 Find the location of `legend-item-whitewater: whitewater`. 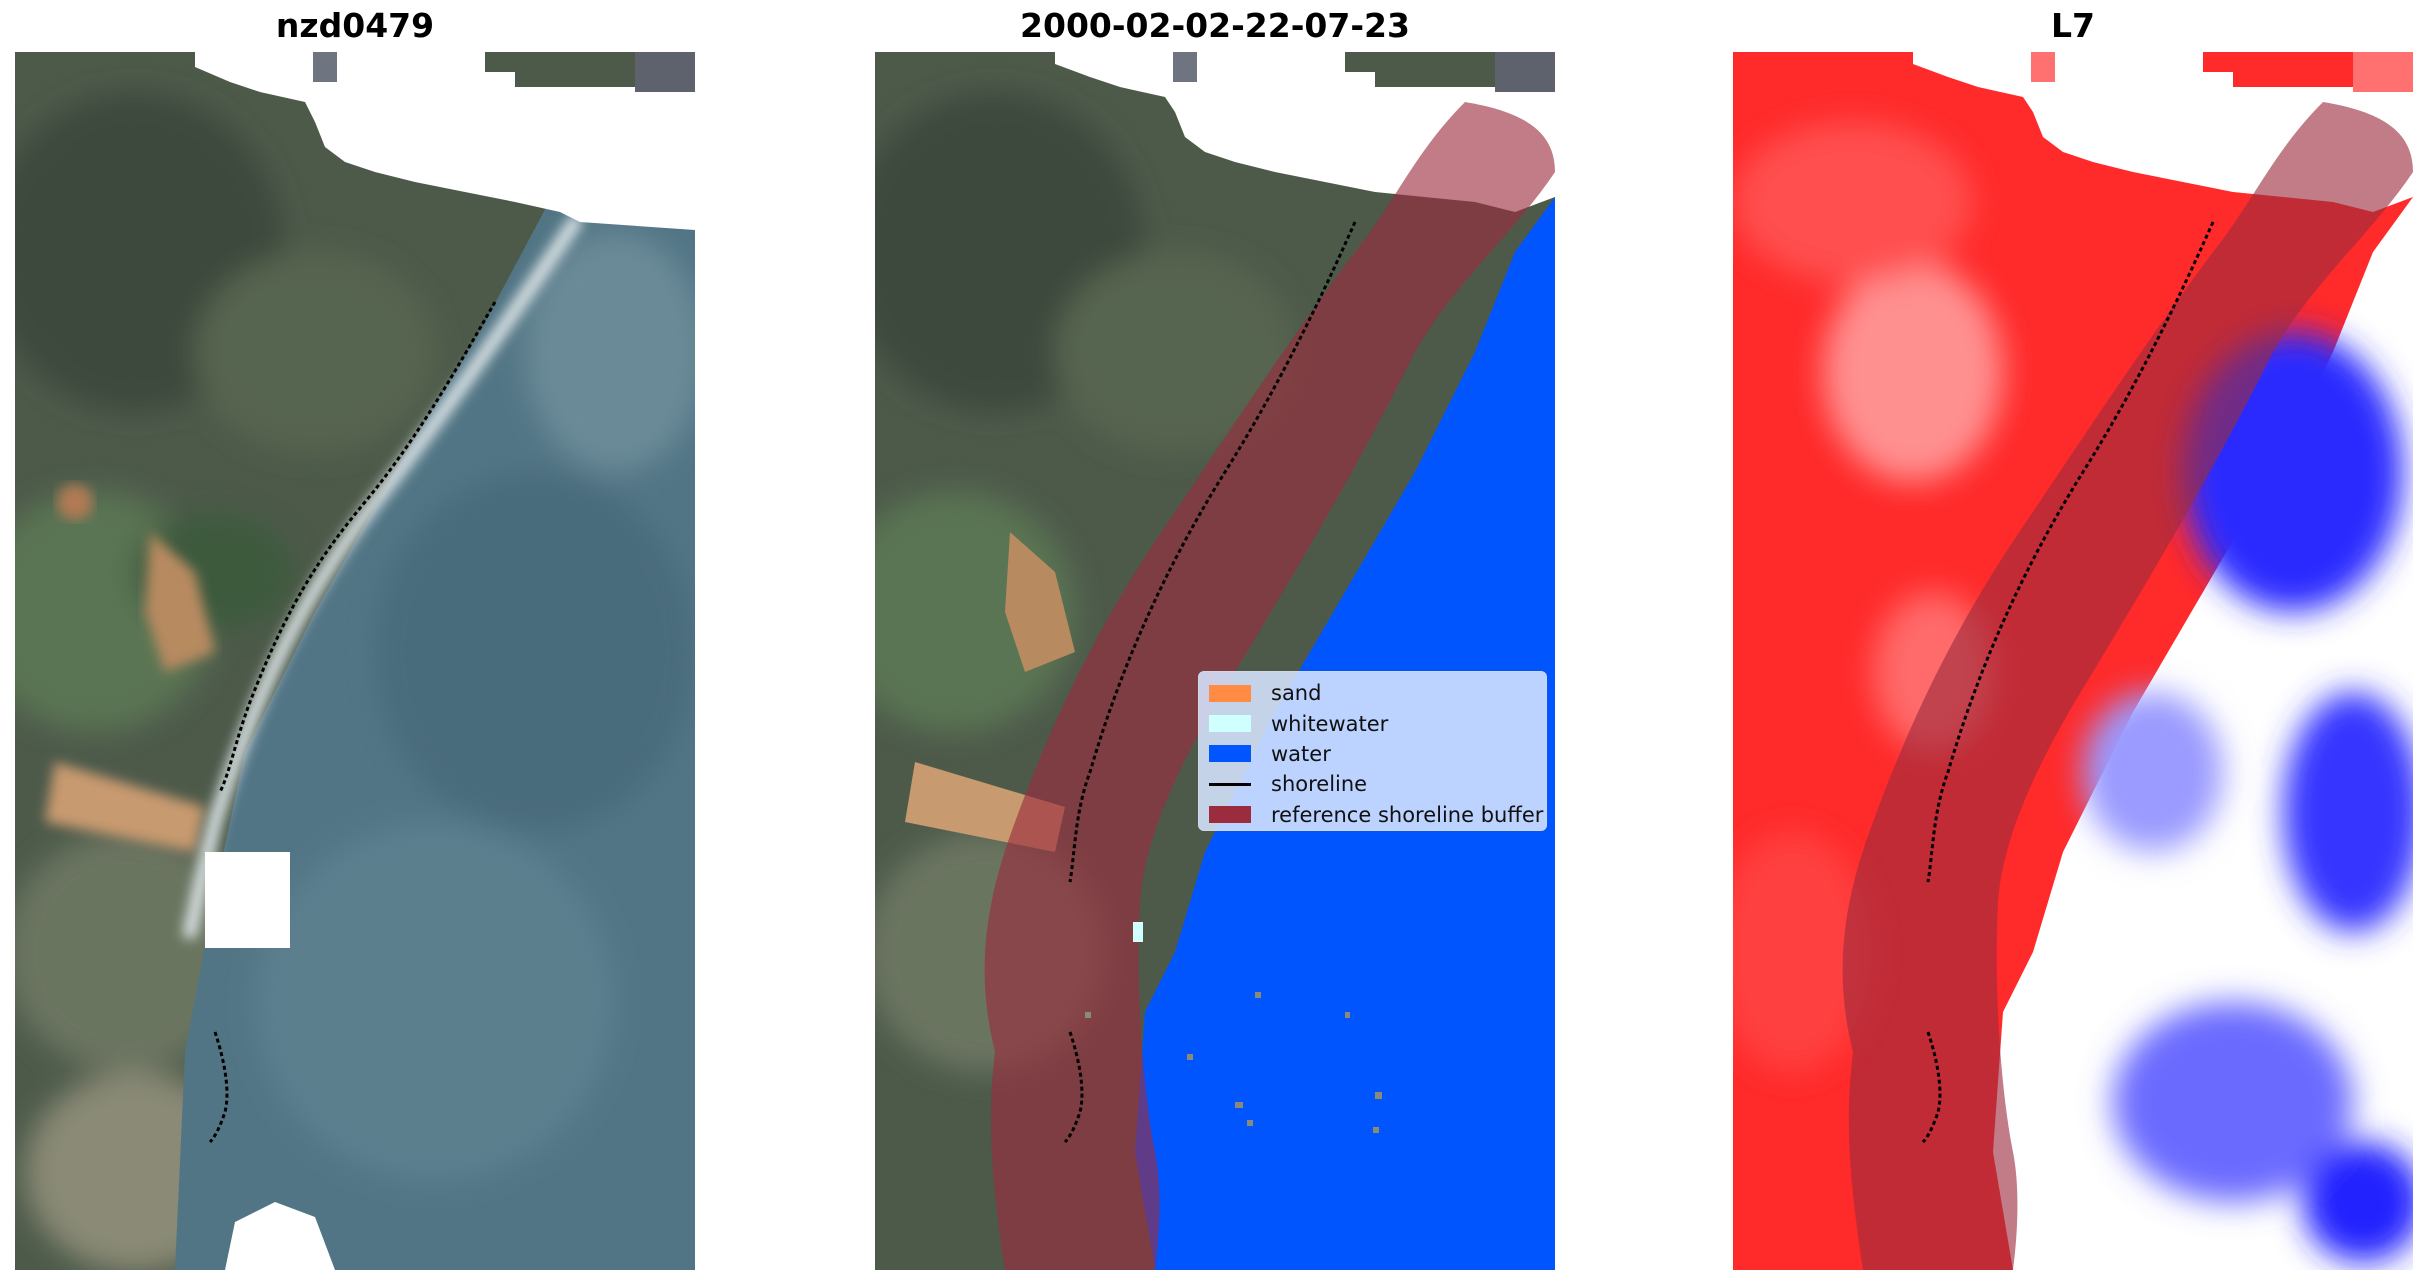

legend-item-whitewater: whitewater is located at coordinates (1372, 723).